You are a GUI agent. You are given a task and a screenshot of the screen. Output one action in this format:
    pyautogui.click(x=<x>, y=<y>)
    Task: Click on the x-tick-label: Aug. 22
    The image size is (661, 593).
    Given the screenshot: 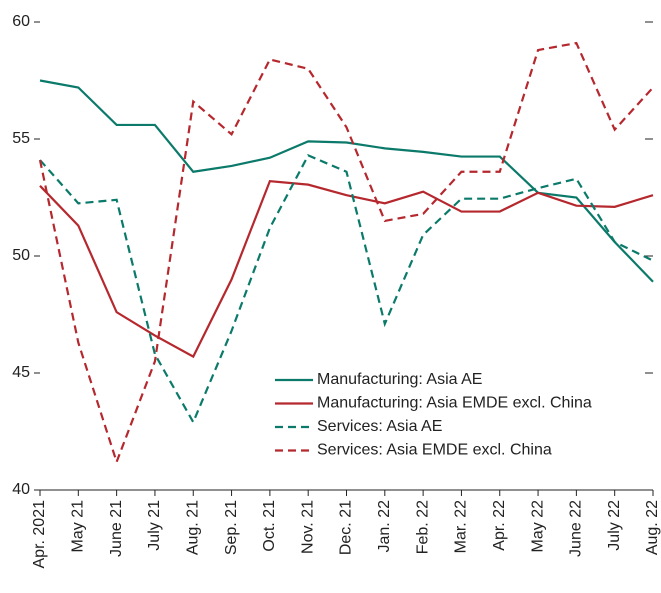 What is the action you would take?
    pyautogui.click(x=652, y=527)
    